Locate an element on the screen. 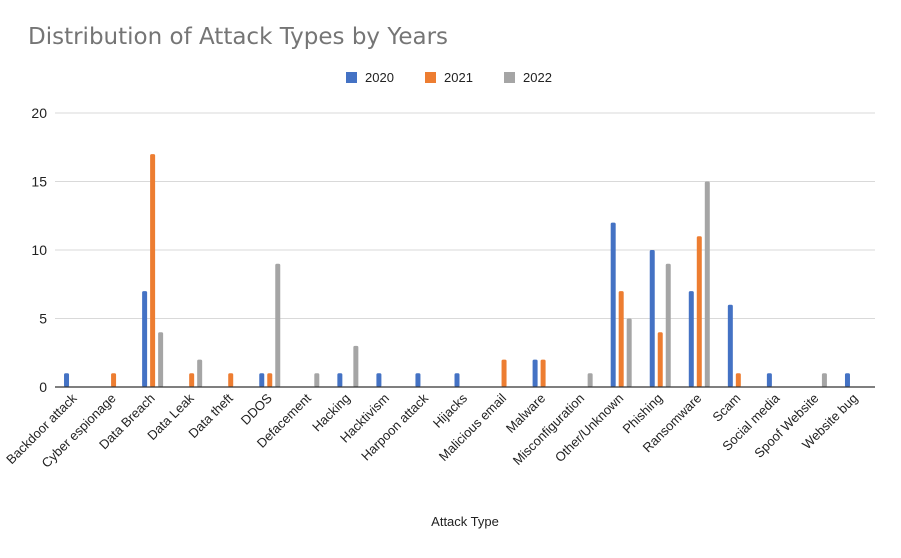 The image size is (901, 558). legend: 2020 2021 2022 is located at coordinates (449, 77).